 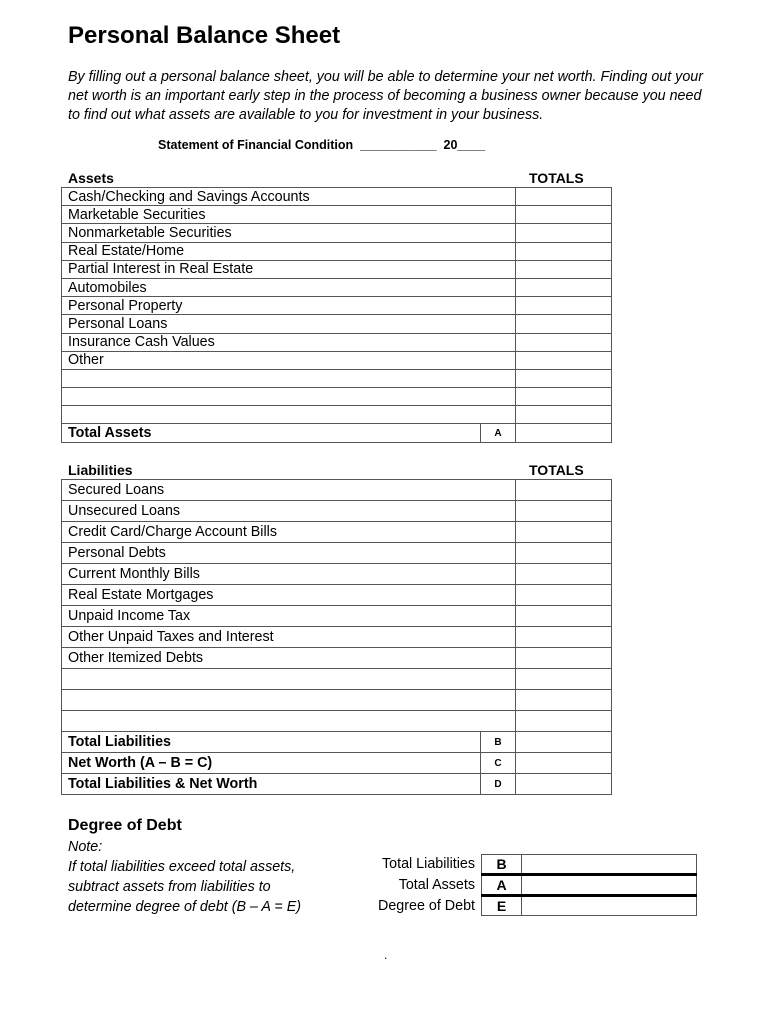 I want to click on table-row: Real Estate Mortgages, so click(x=336, y=595).